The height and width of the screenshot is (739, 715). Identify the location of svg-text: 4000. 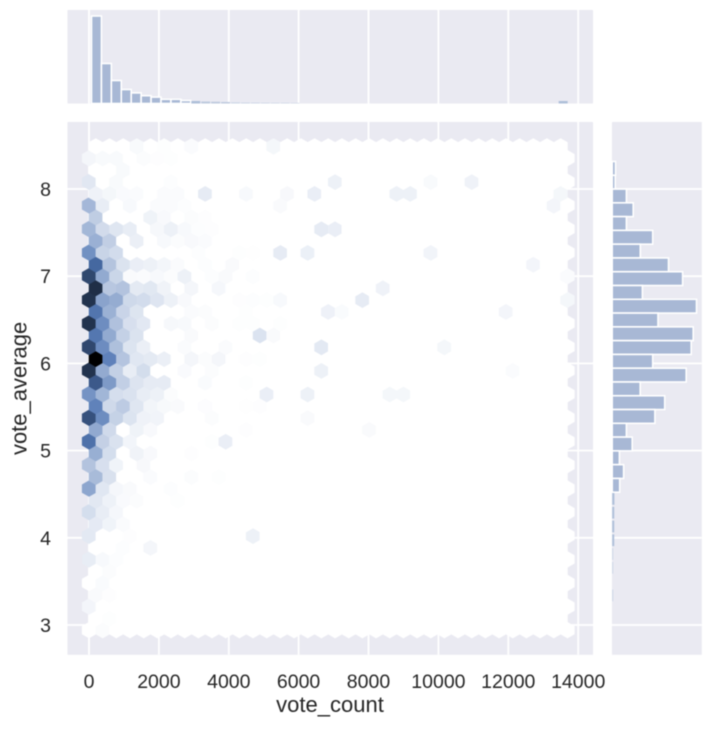
(229, 682).